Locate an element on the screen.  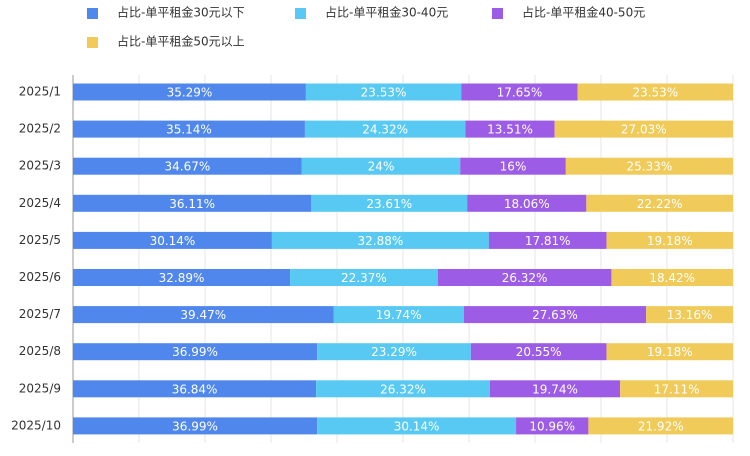
data-label: 22.37% is located at coordinates (364, 278).